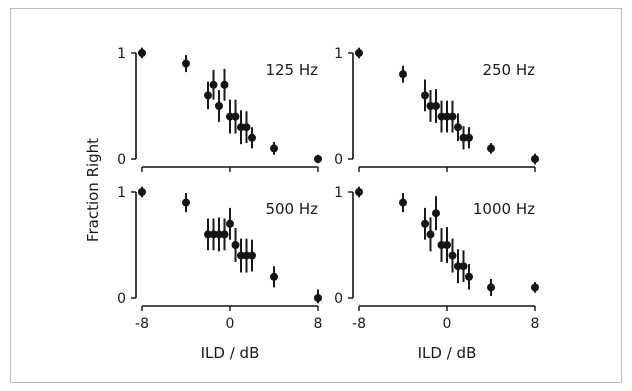 The height and width of the screenshot is (391, 632). Describe the element at coordinates (291, 70) in the screenshot. I see `panel-label: 125 Hz` at that location.